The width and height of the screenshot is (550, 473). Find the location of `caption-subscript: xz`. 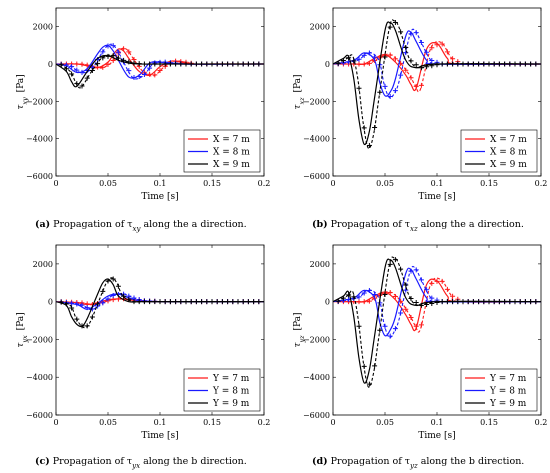

caption-subscript: xz is located at coordinates (414, 229).